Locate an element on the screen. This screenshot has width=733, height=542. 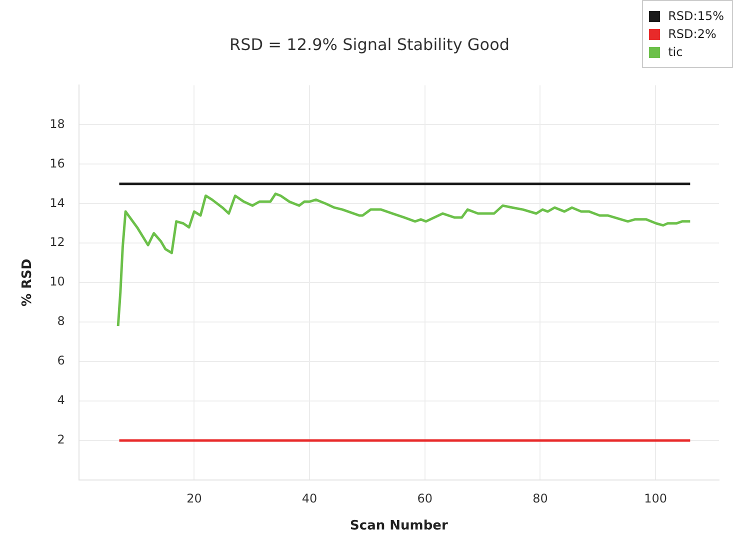
legend-label: tic is located at coordinates (676, 52).